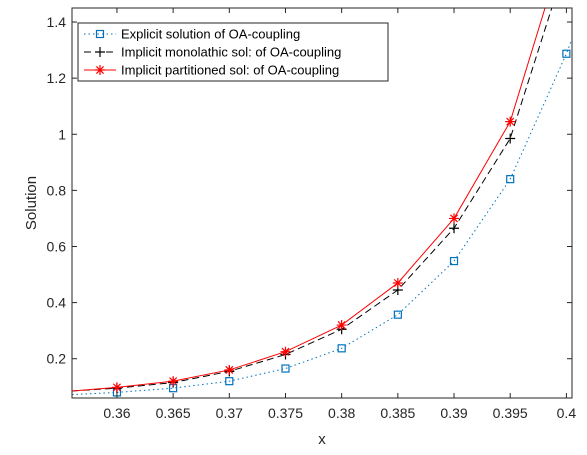 The height and width of the screenshot is (455, 587). I want to click on x-tick-label: 0.375, so click(285, 413).